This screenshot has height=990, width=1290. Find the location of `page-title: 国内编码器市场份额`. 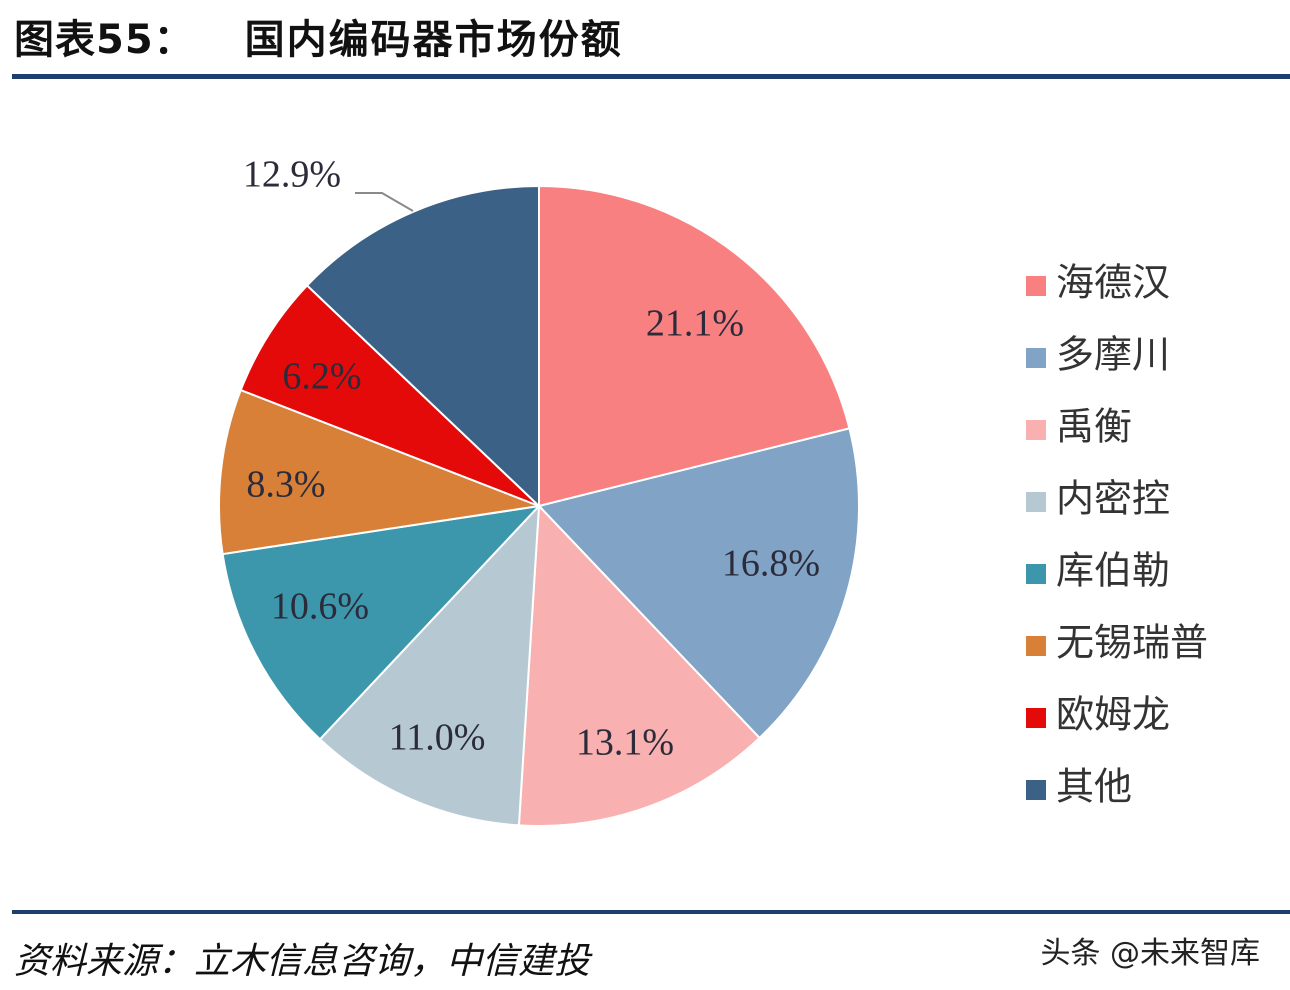

page-title: 国内编码器市场份额 is located at coordinates (433, 40).